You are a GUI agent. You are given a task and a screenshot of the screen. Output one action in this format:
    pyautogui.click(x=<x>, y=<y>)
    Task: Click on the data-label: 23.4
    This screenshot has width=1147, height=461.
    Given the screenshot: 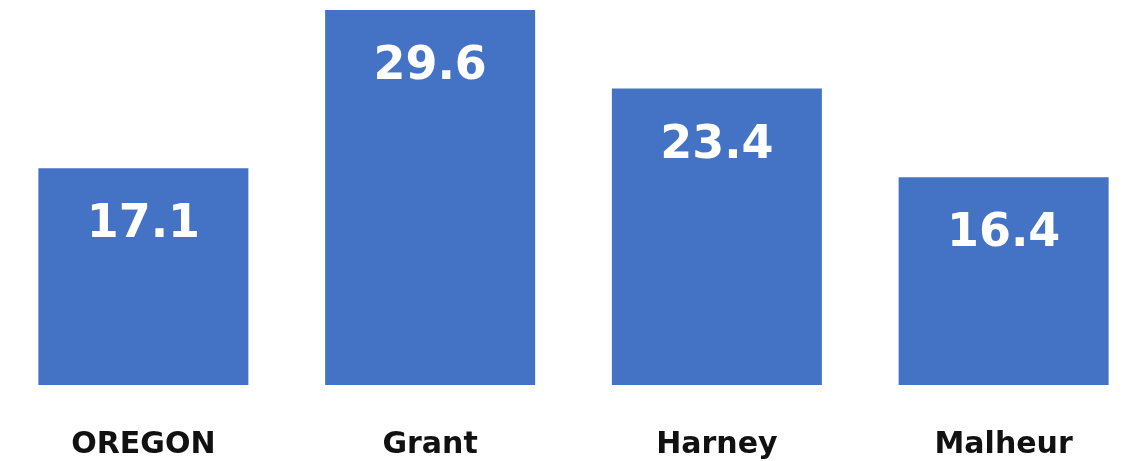 What is the action you would take?
    pyautogui.click(x=717, y=141)
    